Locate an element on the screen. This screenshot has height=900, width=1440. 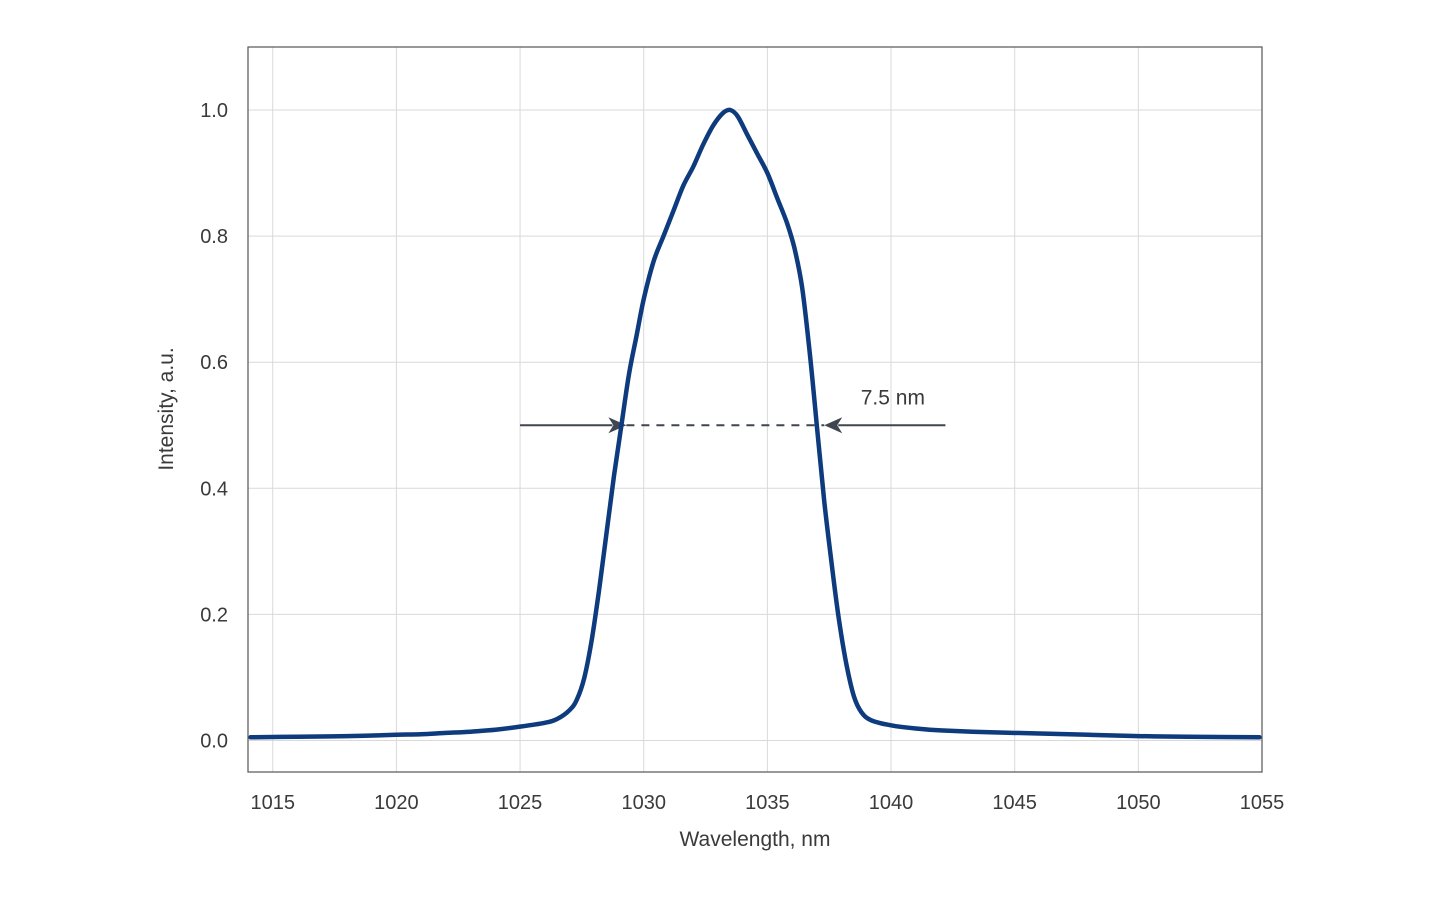
x-tick-label: 1045 is located at coordinates (1014, 803).